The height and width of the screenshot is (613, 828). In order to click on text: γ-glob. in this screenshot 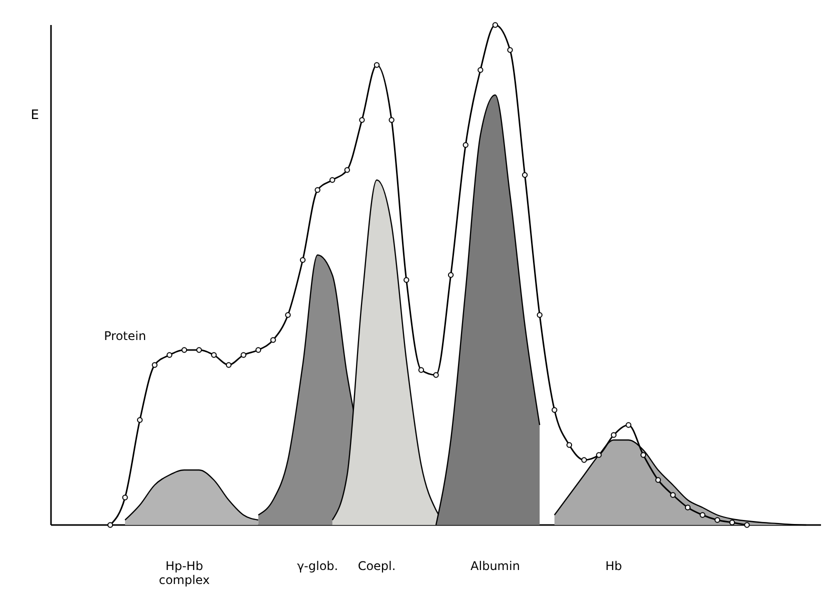, I will do `click(317, 566)`.